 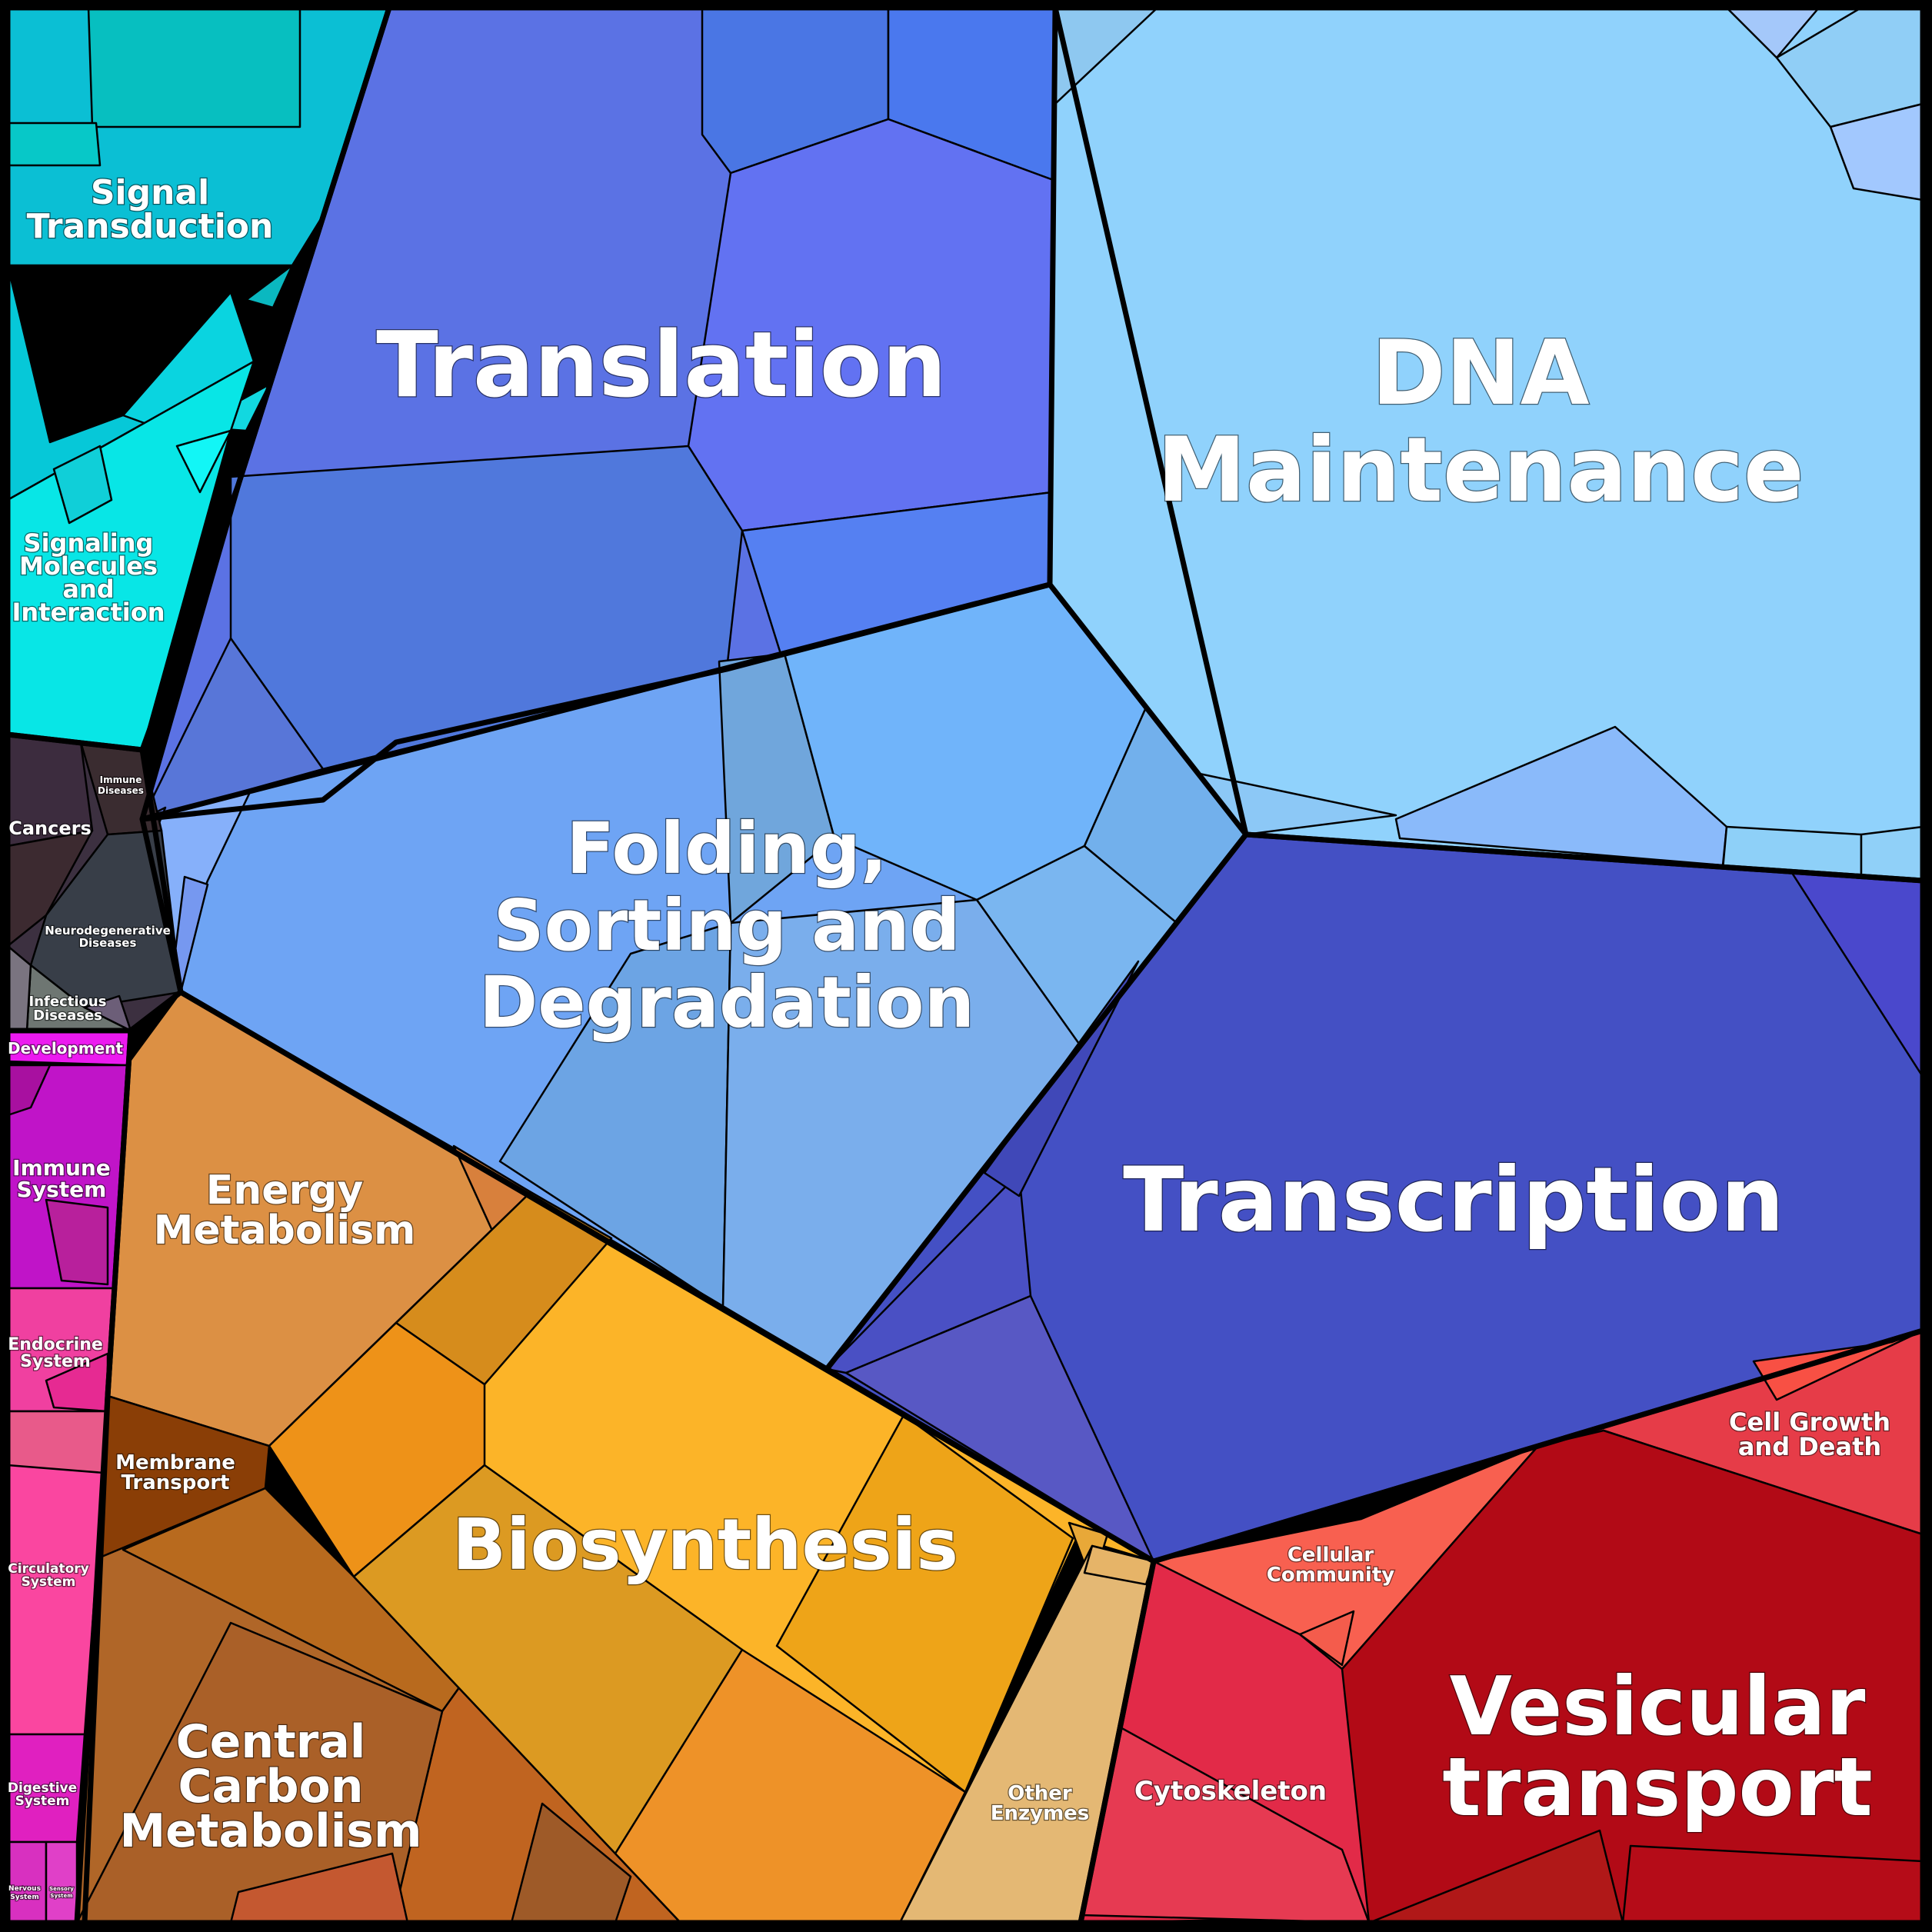 I want to click on central-carbon-label: Central Carbon Metabolism, so click(x=270, y=1786).